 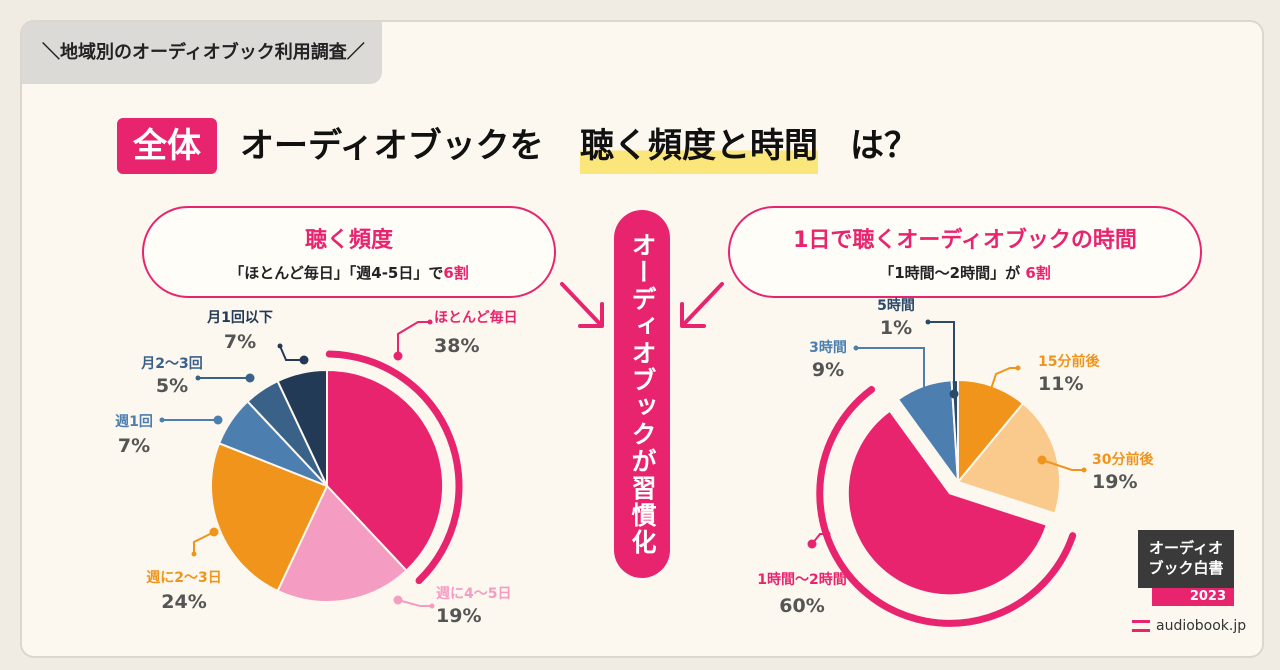 I want to click on duration-callout-highlight: 6割, so click(x=1038, y=273).